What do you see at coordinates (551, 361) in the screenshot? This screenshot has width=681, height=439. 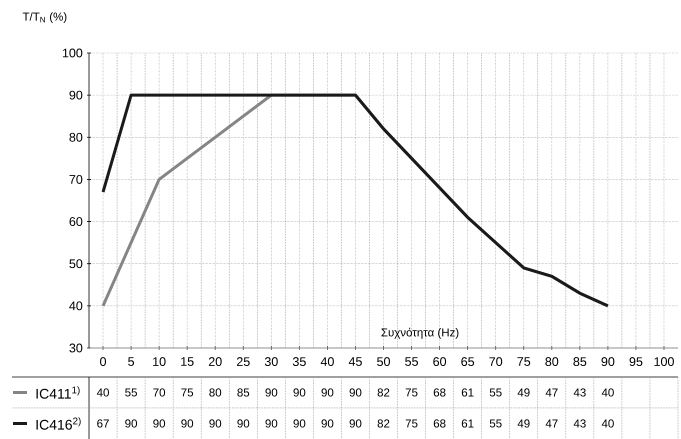 I see `x-tick-label: 80` at bounding box center [551, 361].